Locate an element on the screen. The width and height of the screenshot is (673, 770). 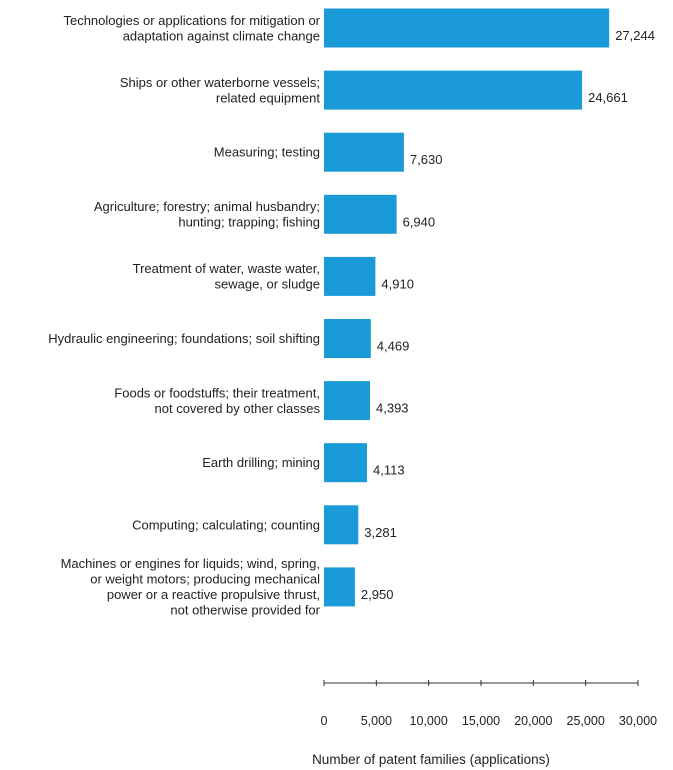
x-tick-label: 25,000 is located at coordinates (586, 721).